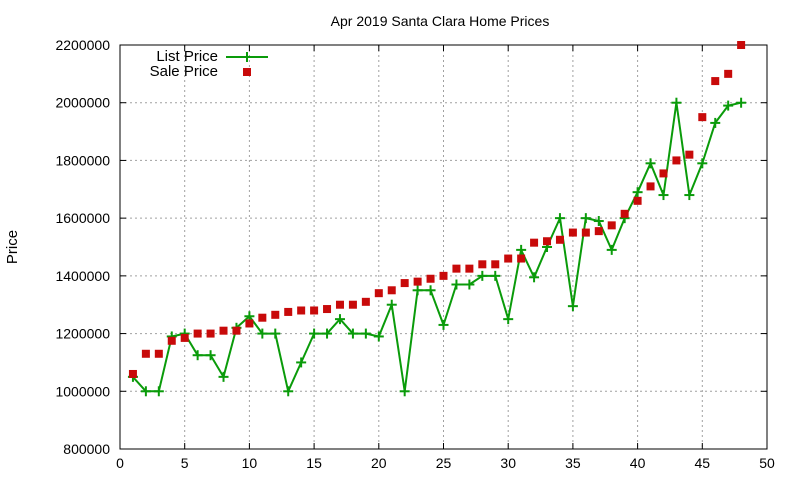 This screenshot has width=800, height=480. What do you see at coordinates (184, 71) in the screenshot?
I see `legend-label-sale-price: Sale Price` at bounding box center [184, 71].